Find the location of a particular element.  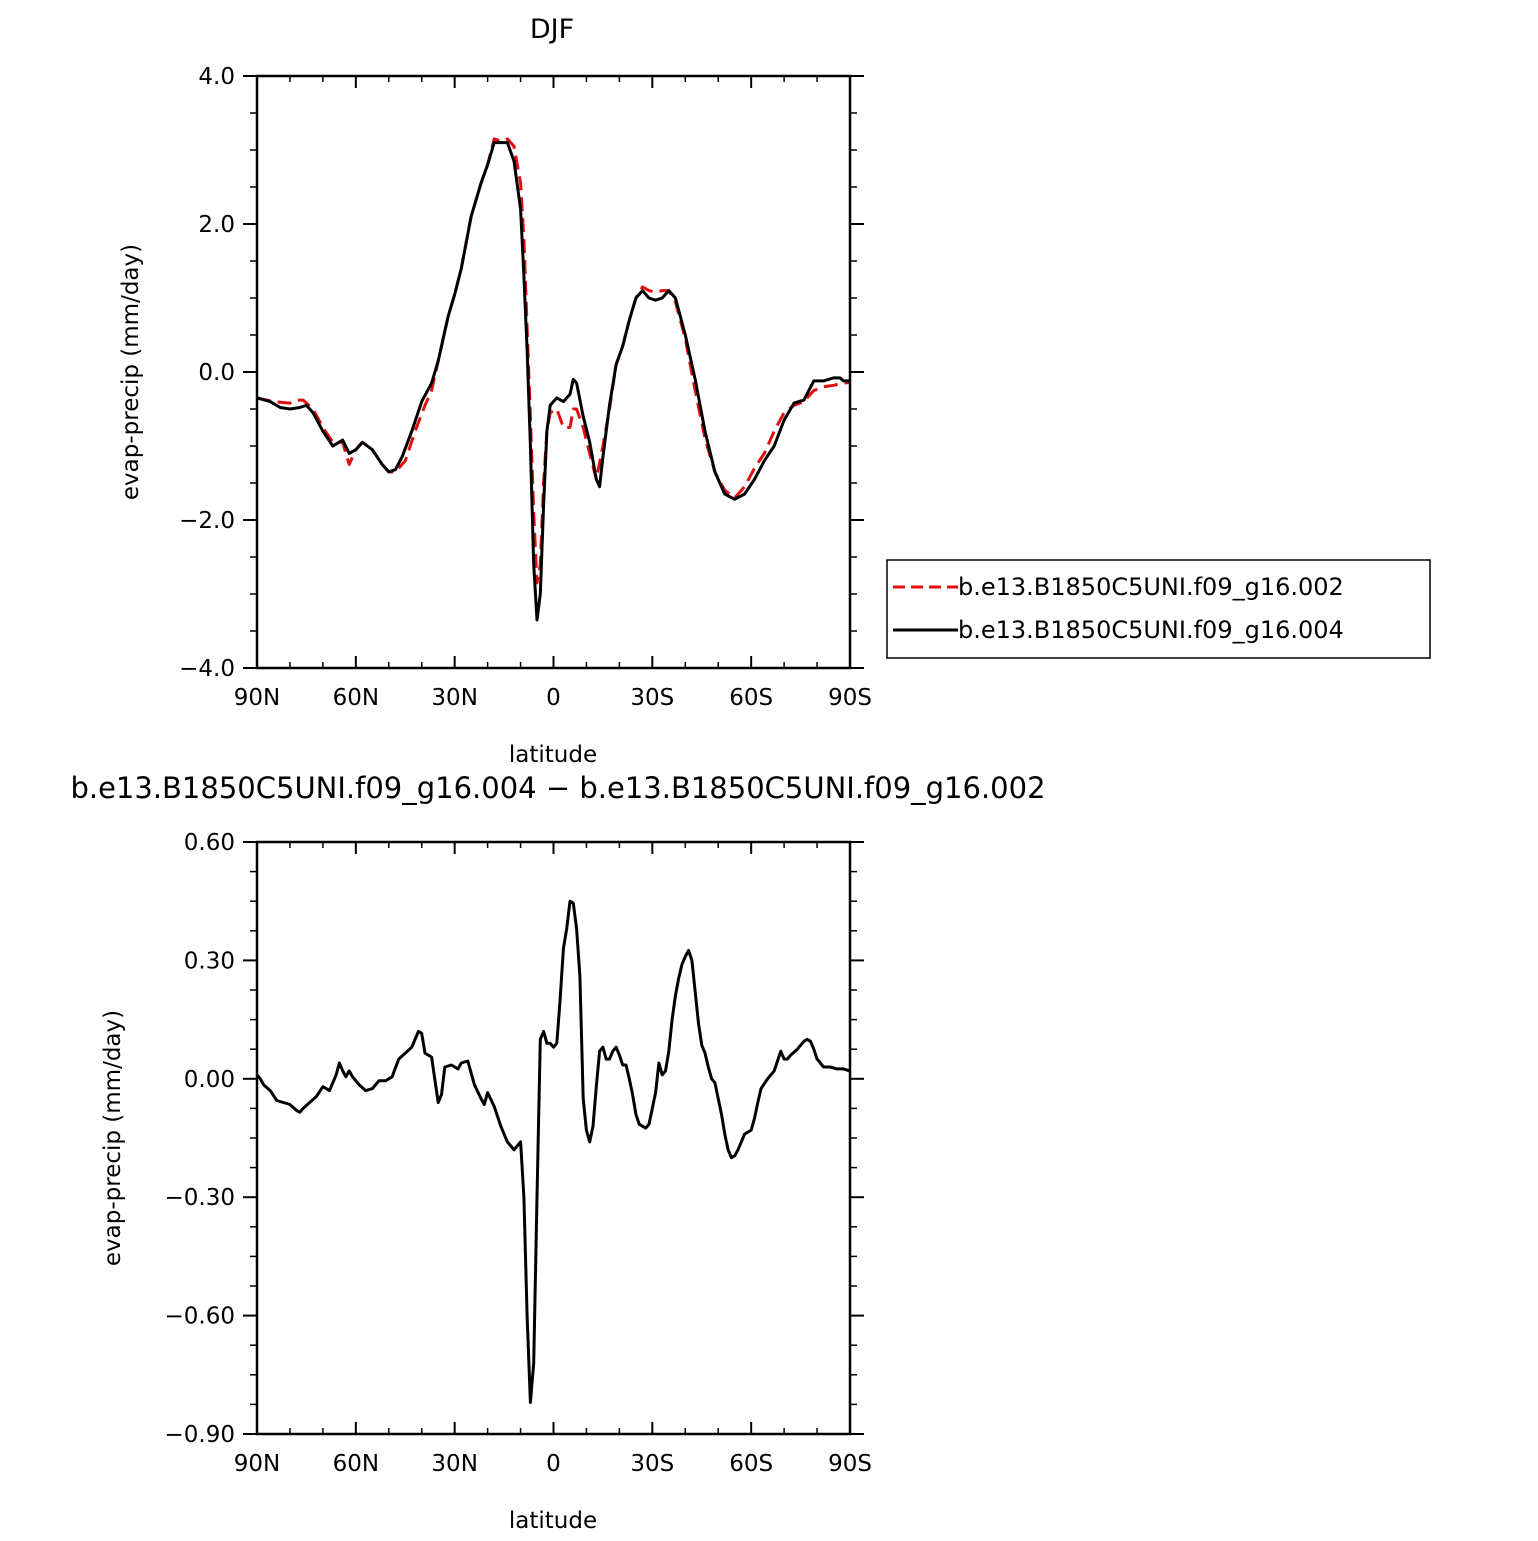

legend-box is located at coordinates (1158, 609).